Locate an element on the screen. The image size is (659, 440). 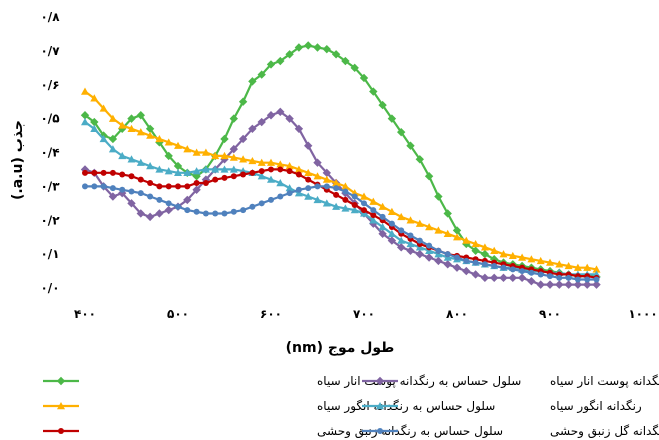
x-tick-label: ۴۰۰ is located at coordinates (85, 314).